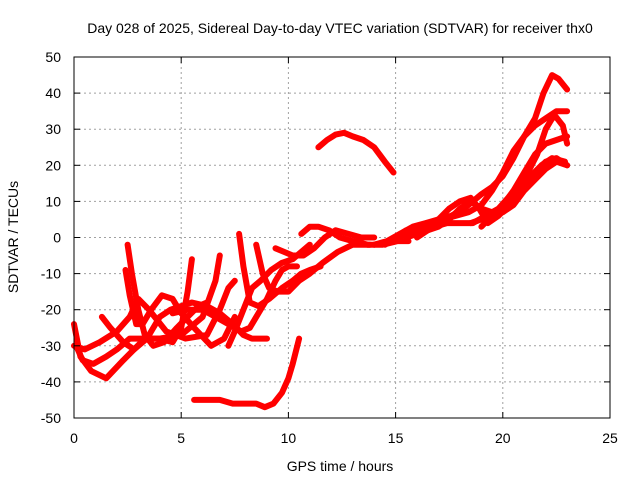 The height and width of the screenshot is (480, 640). Describe the element at coordinates (53, 129) in the screenshot. I see `y-tick-label: 30` at that location.